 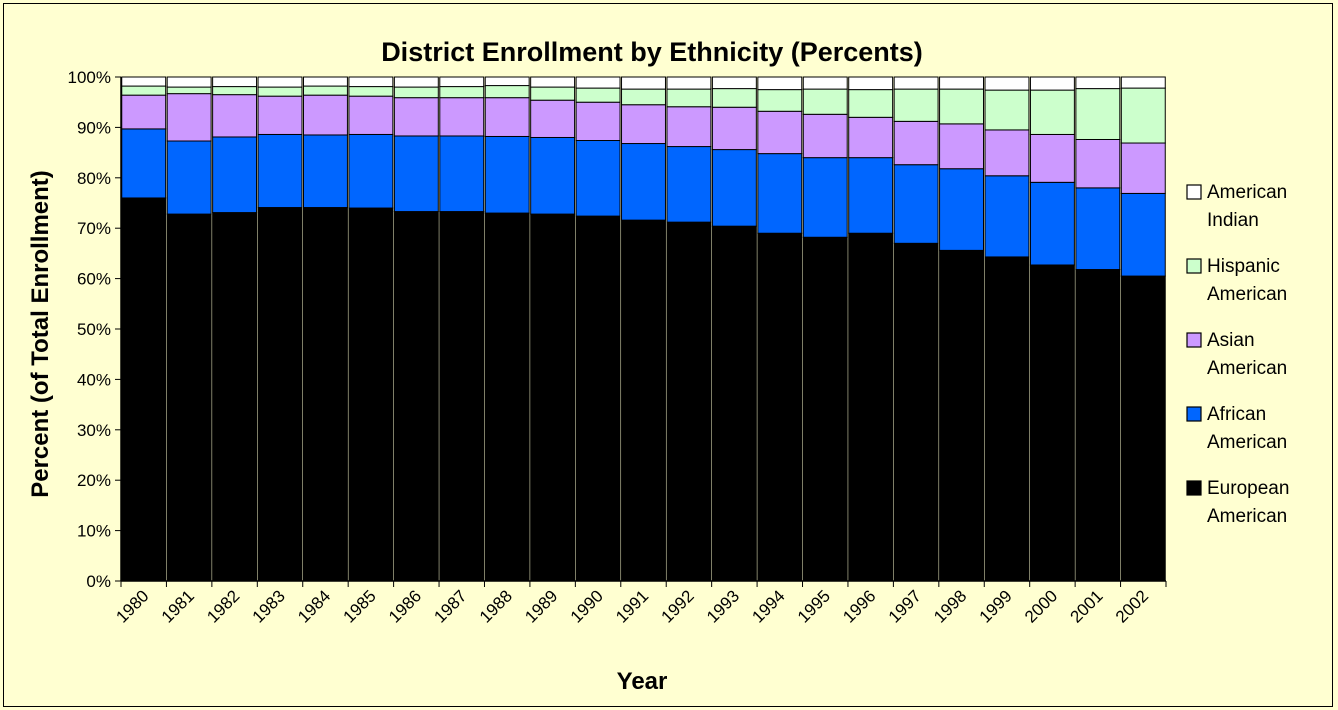 I want to click on bar-segment-african-american-1996, so click(x=871, y=195).